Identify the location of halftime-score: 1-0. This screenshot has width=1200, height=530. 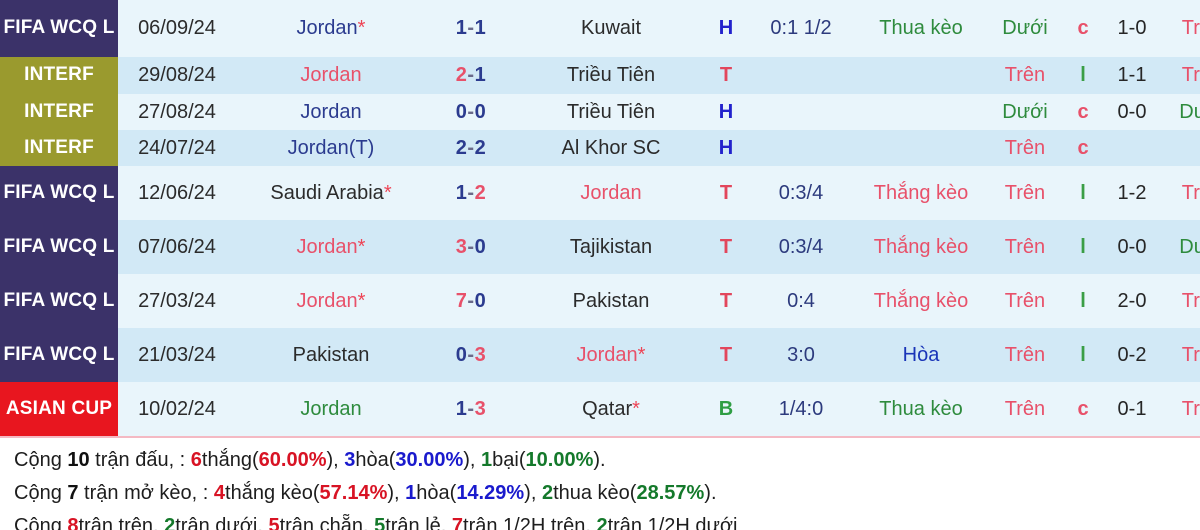
(1132, 28).